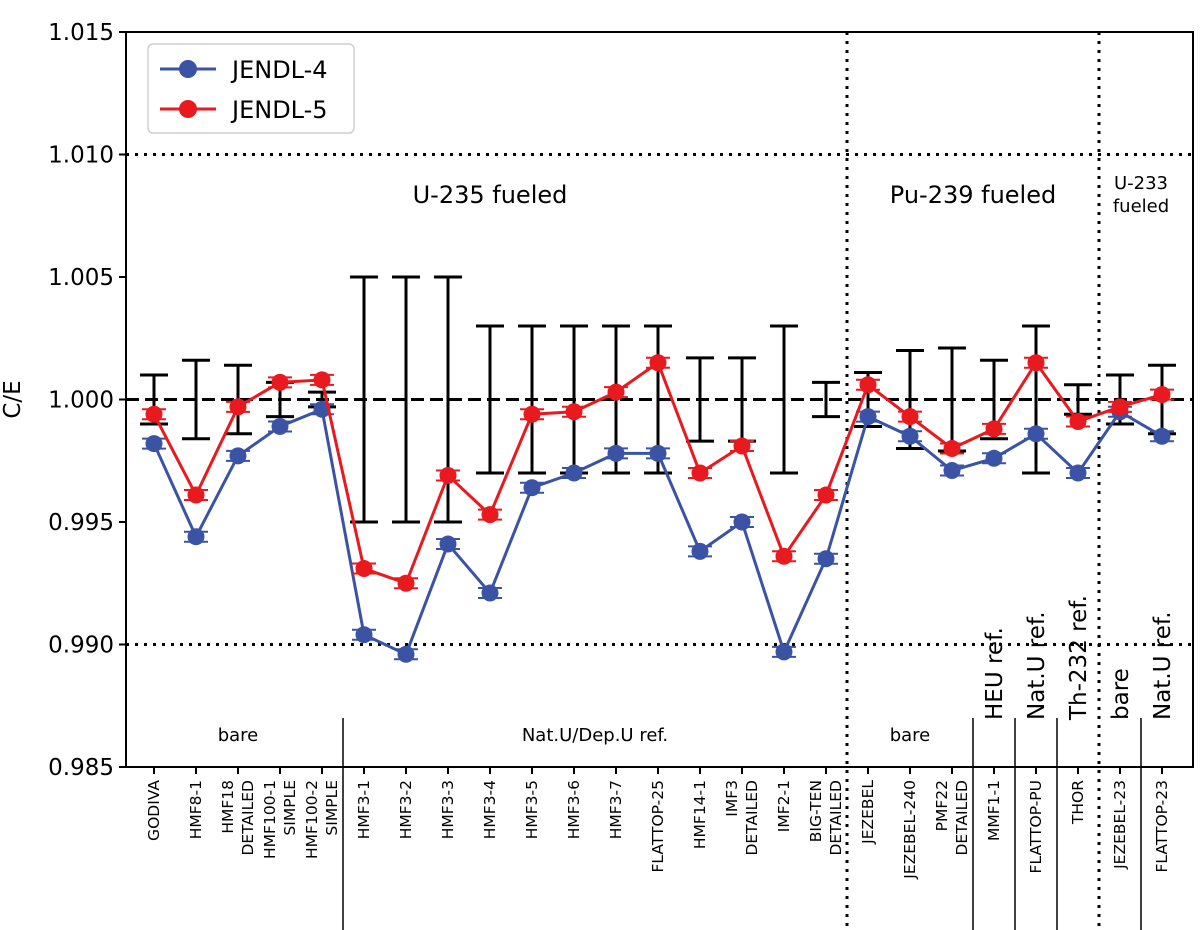  Describe the element at coordinates (995, 673) in the screenshot. I see `group-label: HEU ref.` at that location.